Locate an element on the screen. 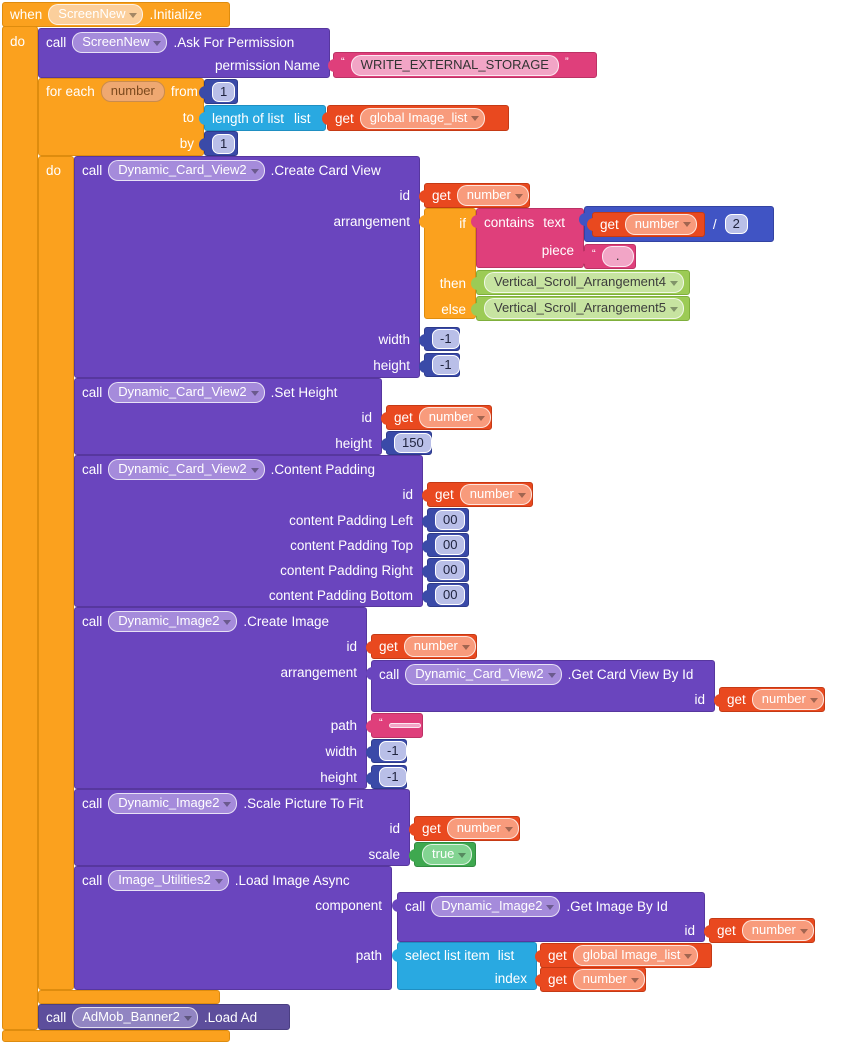 The width and height of the screenshot is (863, 1042). from-number-block: 1 is located at coordinates (218, 91).